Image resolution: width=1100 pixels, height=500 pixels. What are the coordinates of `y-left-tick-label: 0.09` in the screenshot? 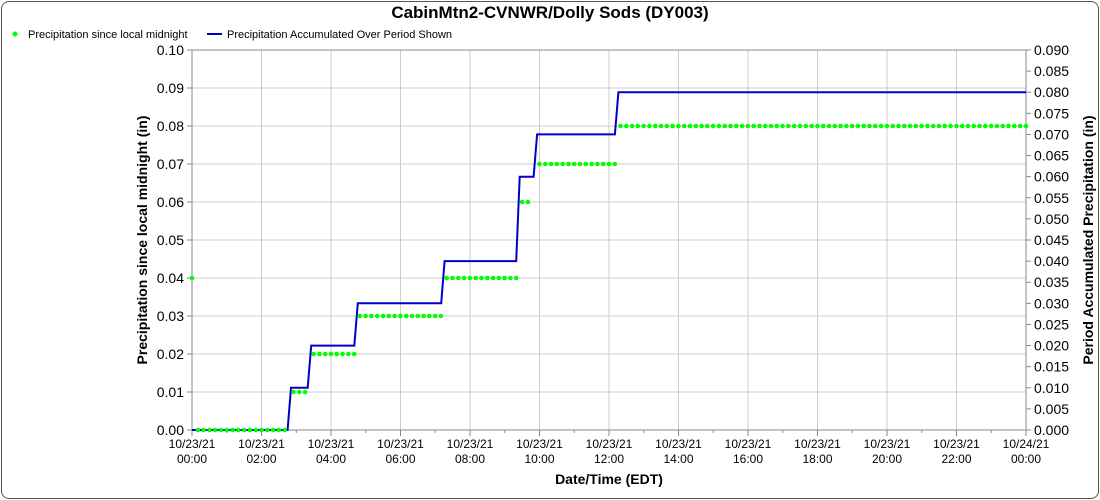 It's located at (170, 88).